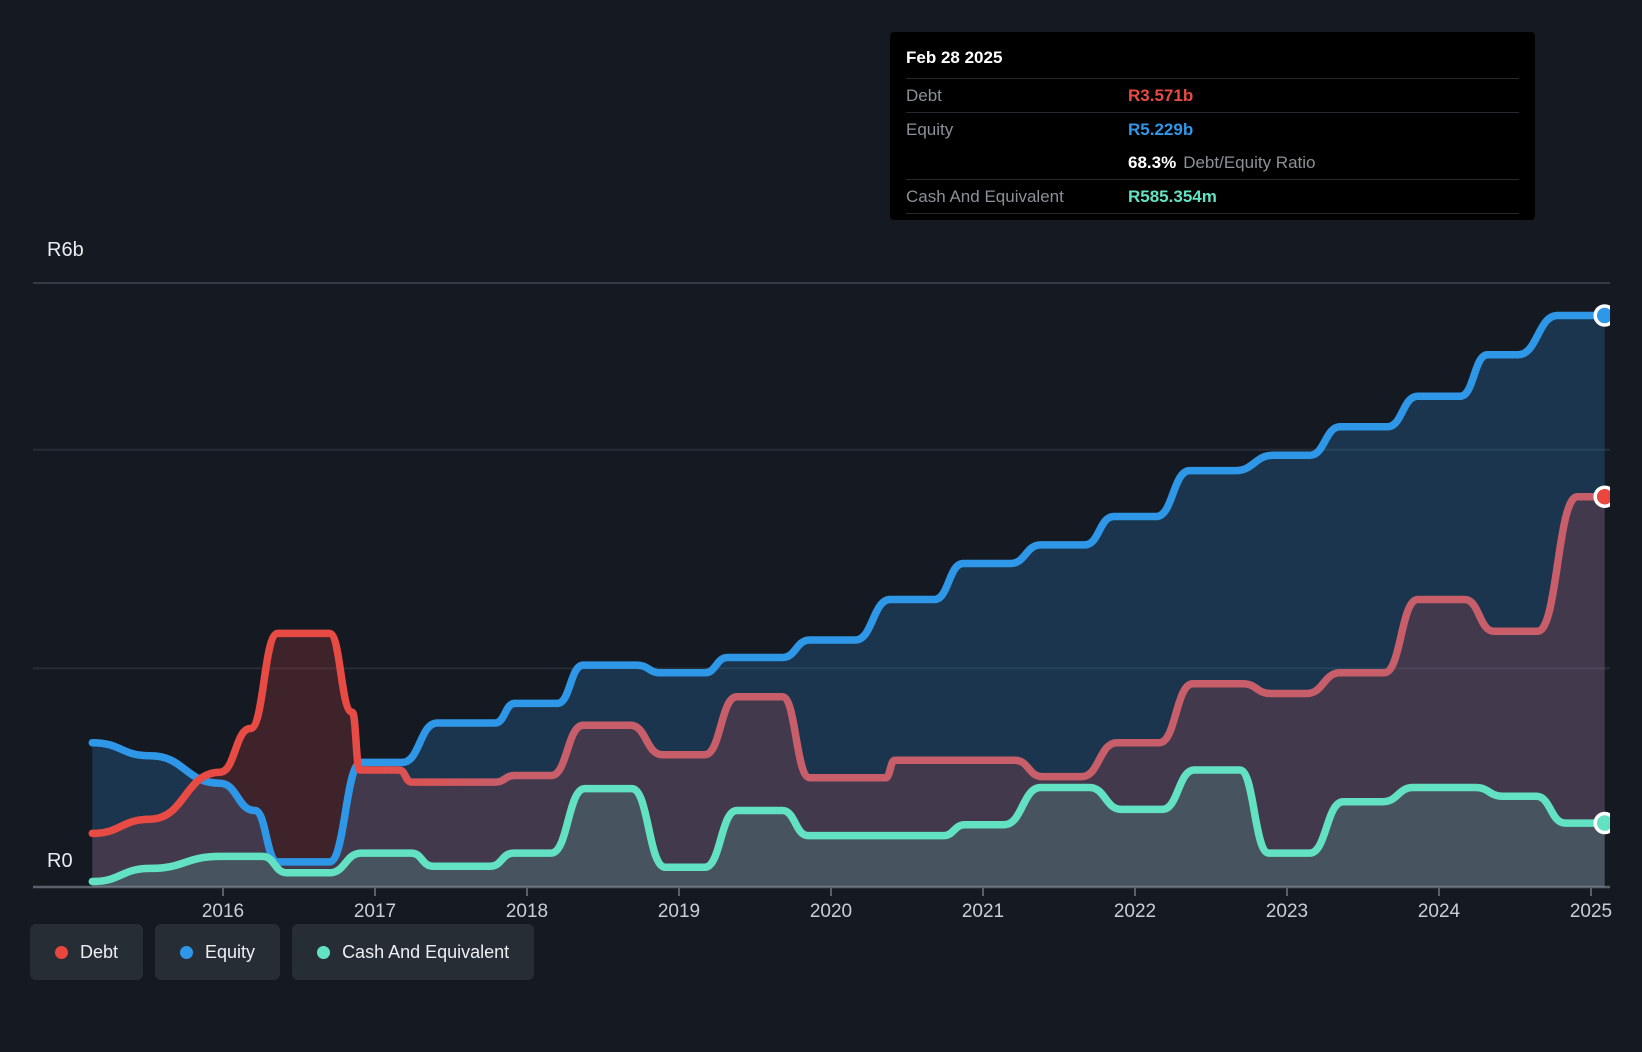 The width and height of the screenshot is (1642, 1052). I want to click on debt-end-marker, so click(1603, 496).